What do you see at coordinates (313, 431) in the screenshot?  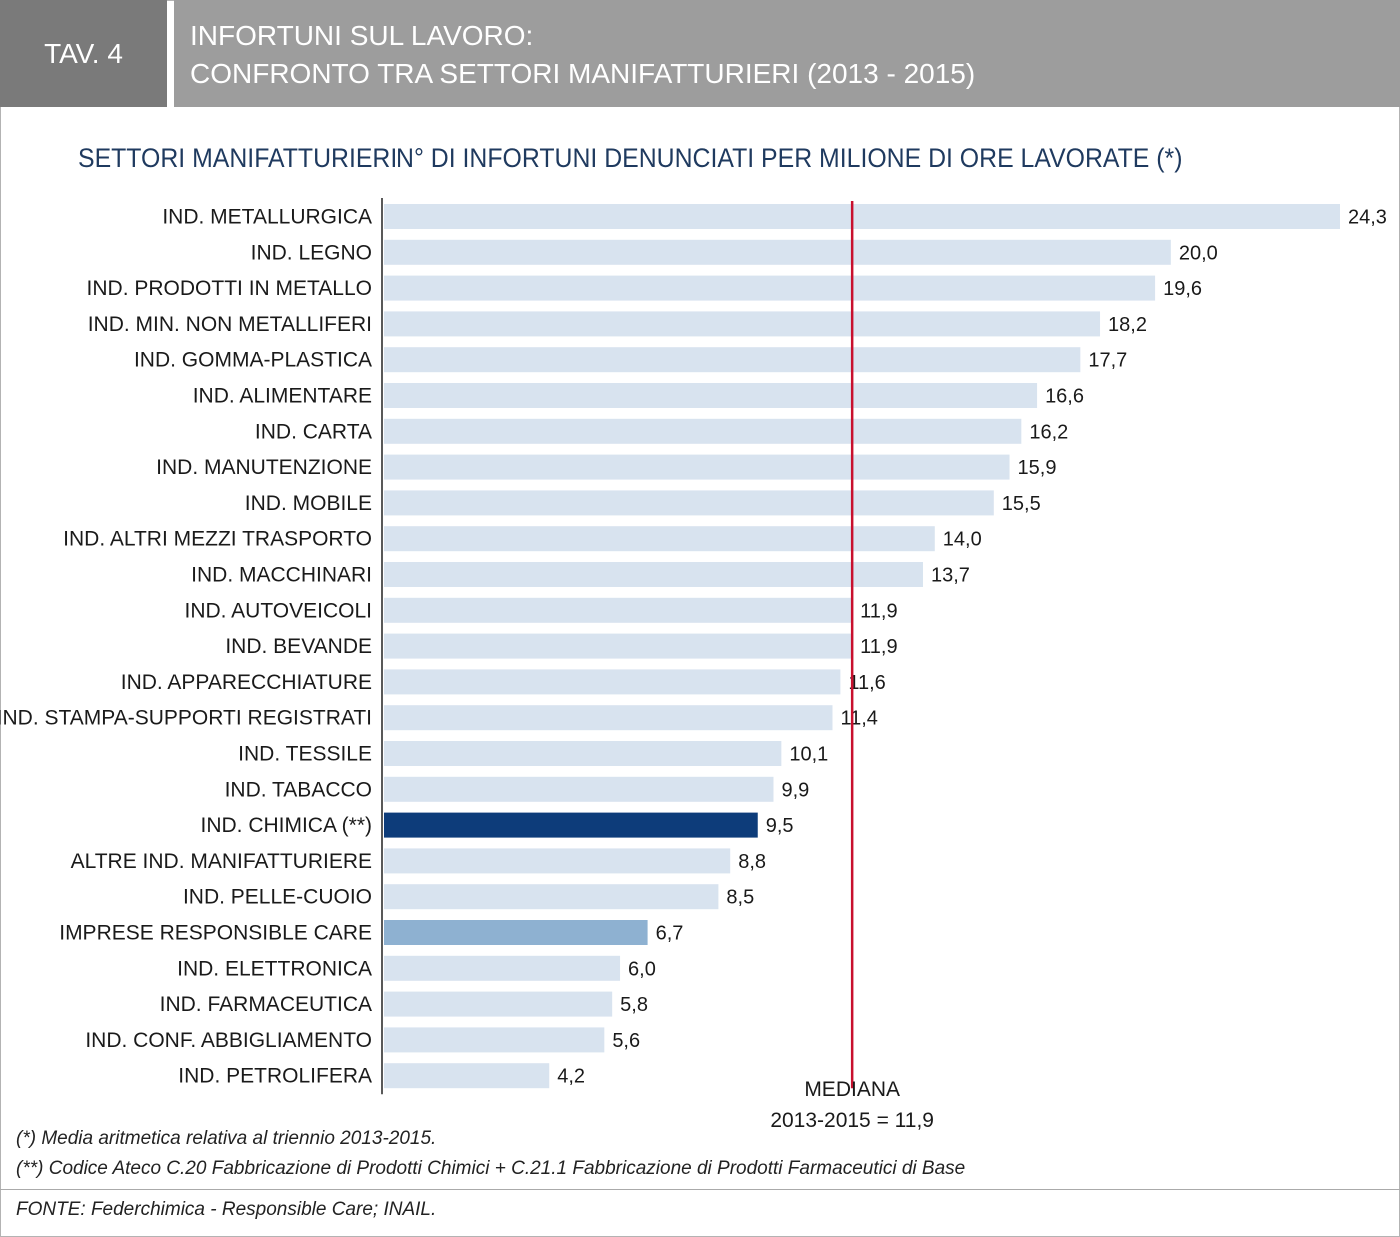 I see `category-label: IND. CARTA` at bounding box center [313, 431].